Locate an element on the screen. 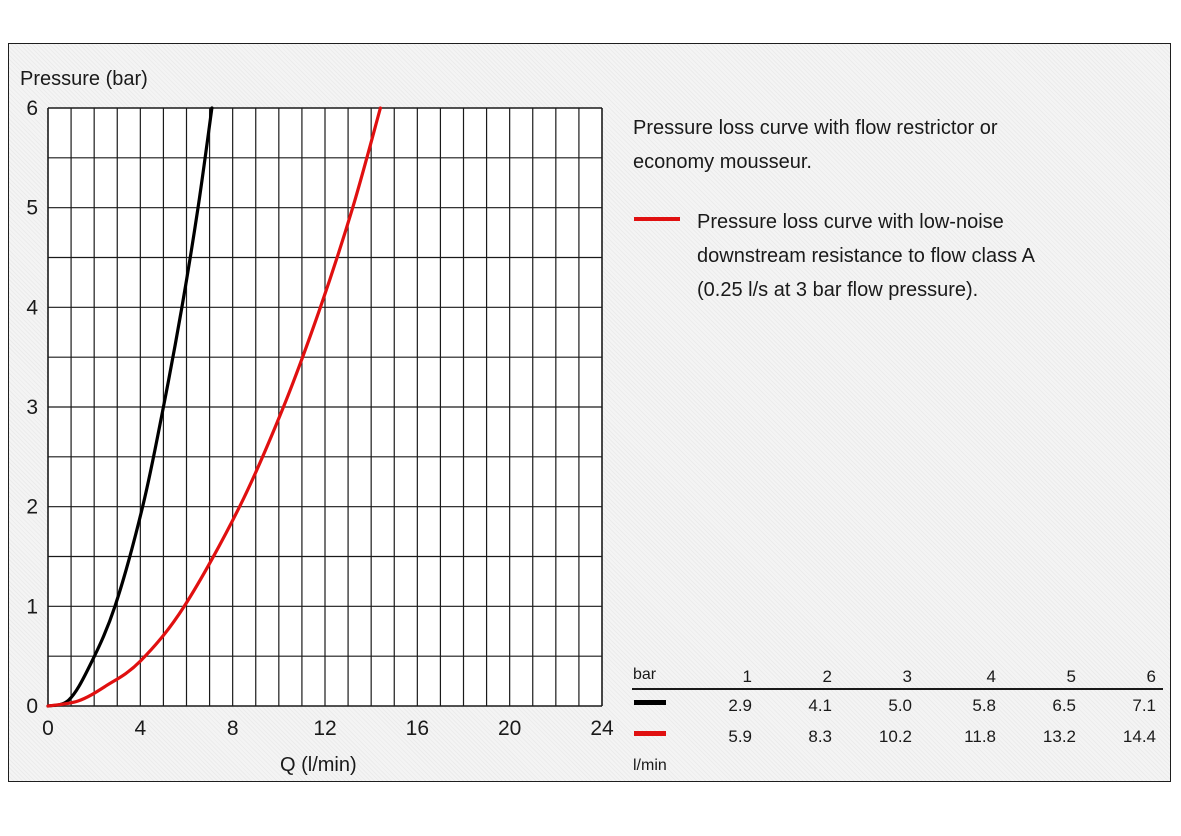 The image size is (1181, 836). table-col-4: 4 is located at coordinates (991, 676).